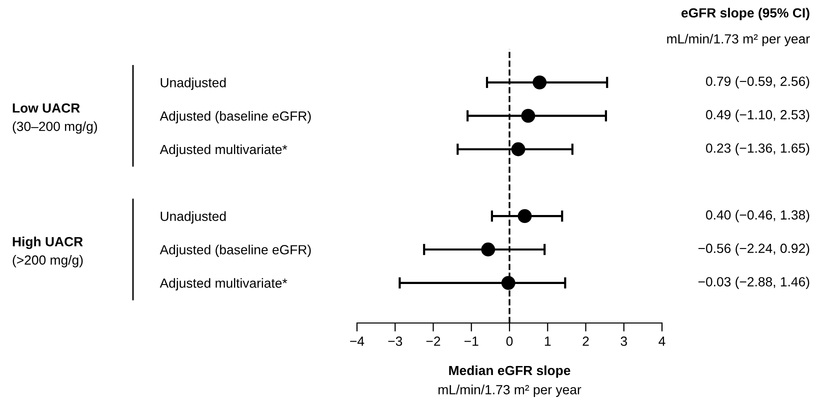  I want to click on x-axis-title: Median eGFR slope mL/min/1.73 m² per year, so click(510, 381).